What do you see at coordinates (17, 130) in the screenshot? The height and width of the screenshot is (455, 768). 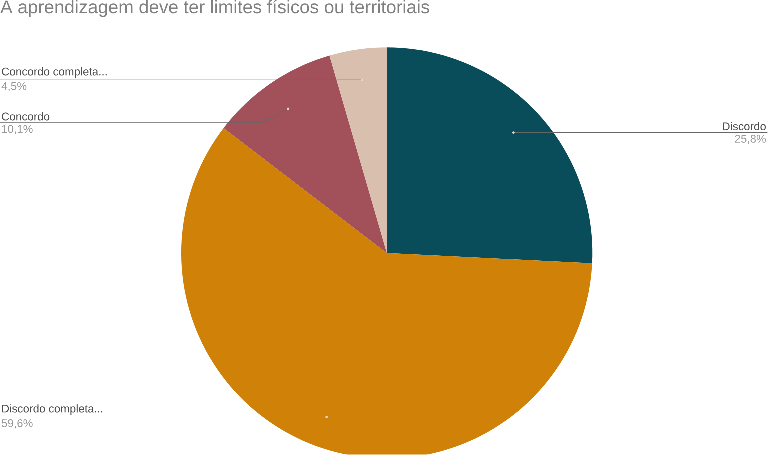 I see `data-label: 10,1%` at bounding box center [17, 130].